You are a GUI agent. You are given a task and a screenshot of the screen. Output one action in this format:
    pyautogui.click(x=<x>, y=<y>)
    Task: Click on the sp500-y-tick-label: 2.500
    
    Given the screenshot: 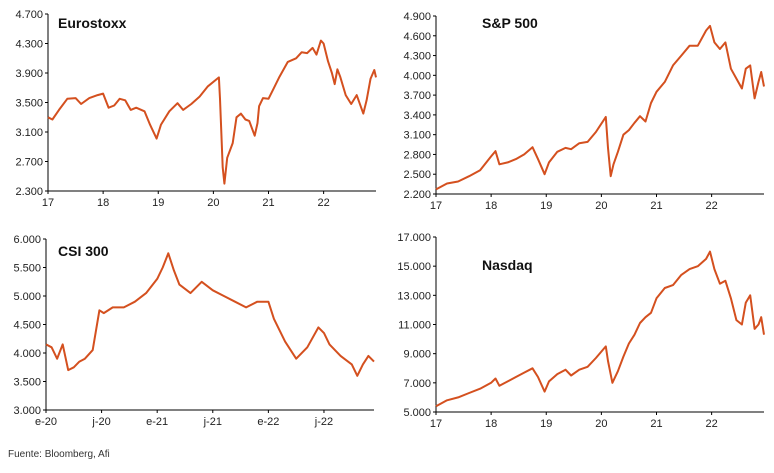 What is the action you would take?
    pyautogui.click(x=417, y=175)
    